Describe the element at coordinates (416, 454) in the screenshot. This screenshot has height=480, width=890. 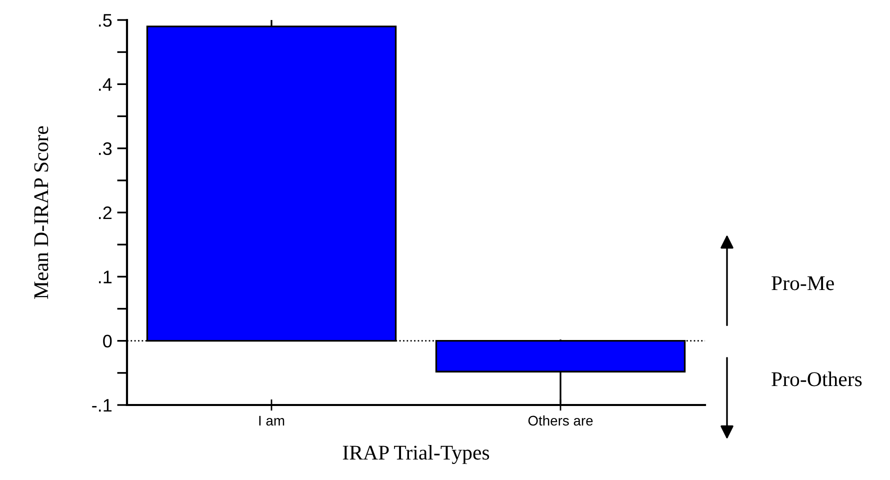
I see `x-axis-title: IRAP Trial-Types` at that location.